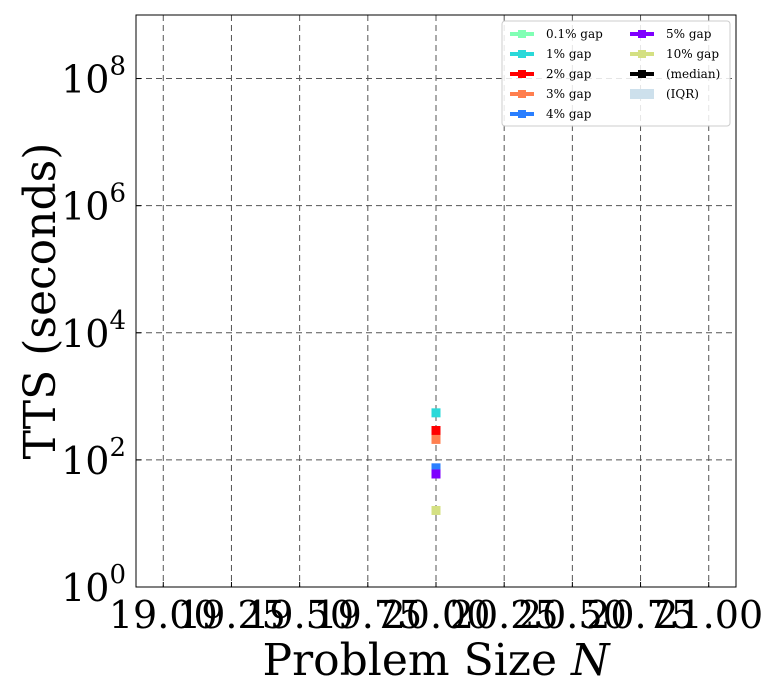 The image size is (770, 700). I want to click on legend-frame, so click(616, 73).